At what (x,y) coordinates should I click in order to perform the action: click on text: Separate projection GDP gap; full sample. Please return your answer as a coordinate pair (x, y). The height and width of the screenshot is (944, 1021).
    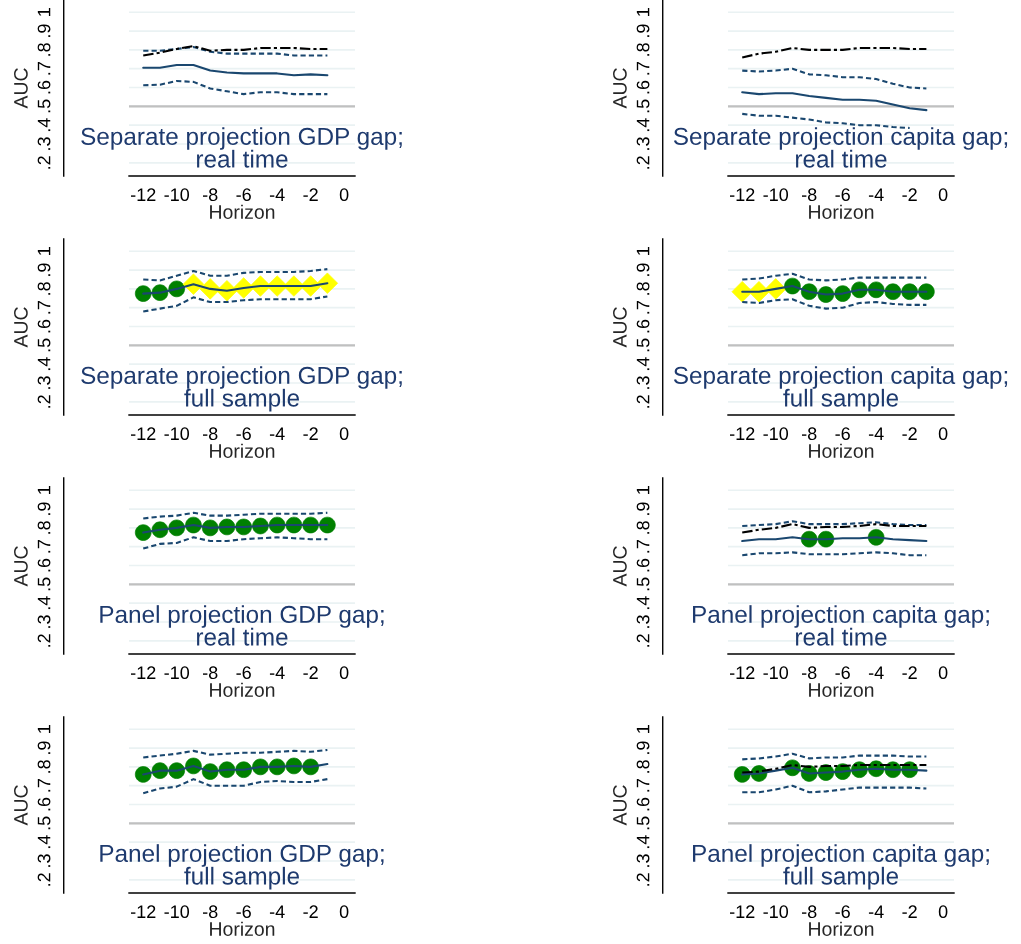
    Looking at the image, I should click on (241, 389).